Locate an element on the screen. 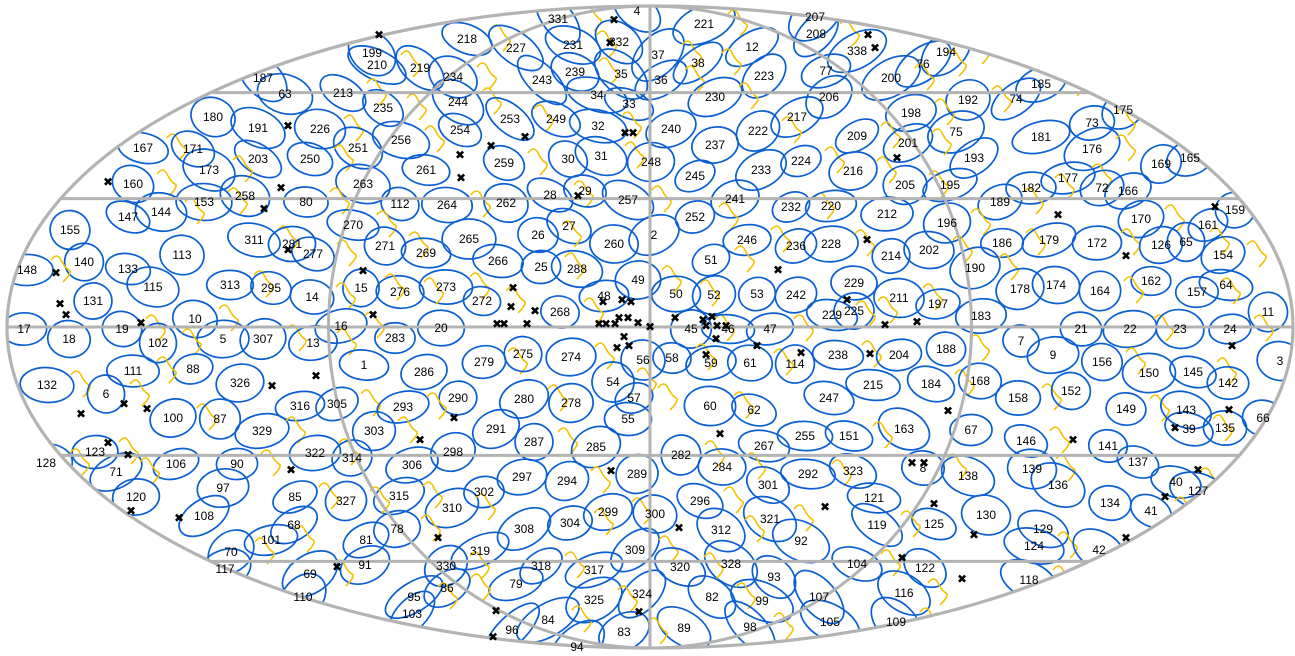  region-label: 163 is located at coordinates (904, 429).